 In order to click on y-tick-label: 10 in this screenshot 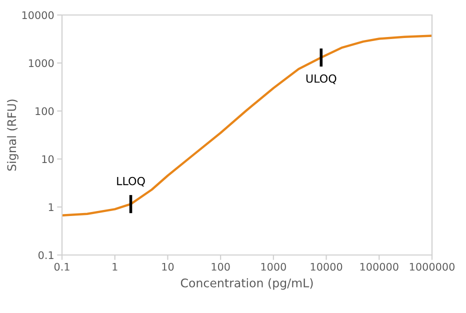, I will do `click(48, 159)`.